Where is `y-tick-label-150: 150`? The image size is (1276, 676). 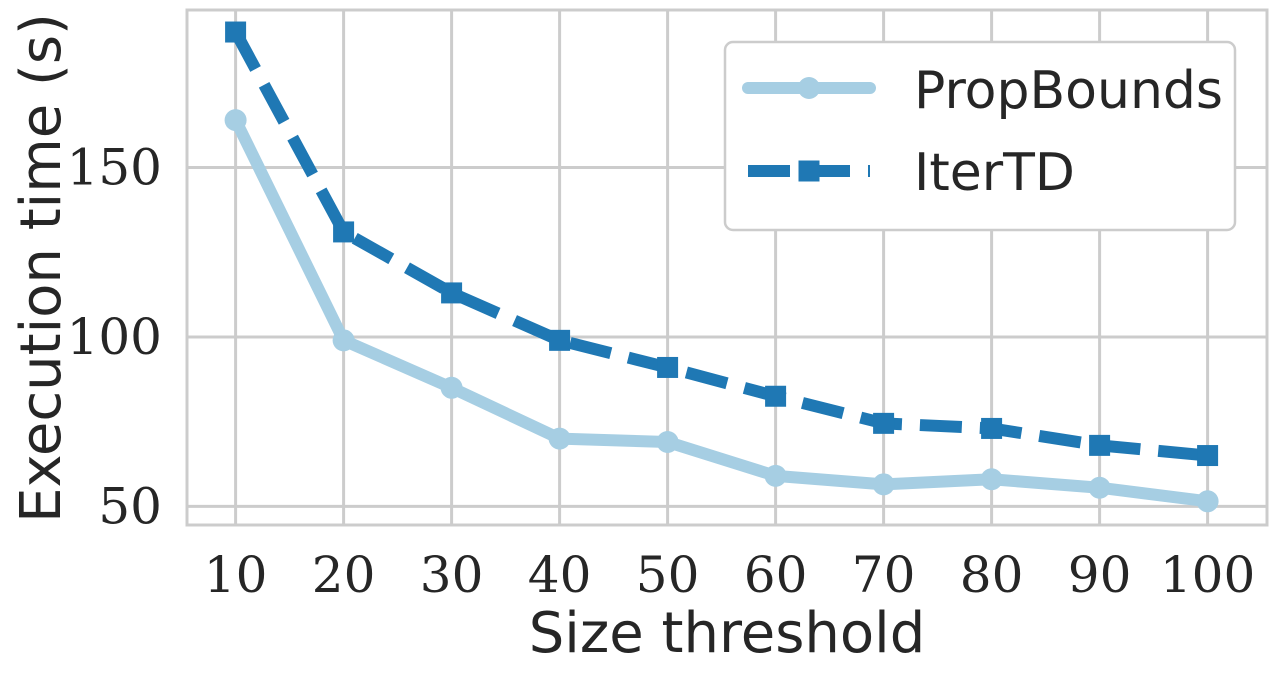 y-tick-label-150: 150 is located at coordinates (114, 168).